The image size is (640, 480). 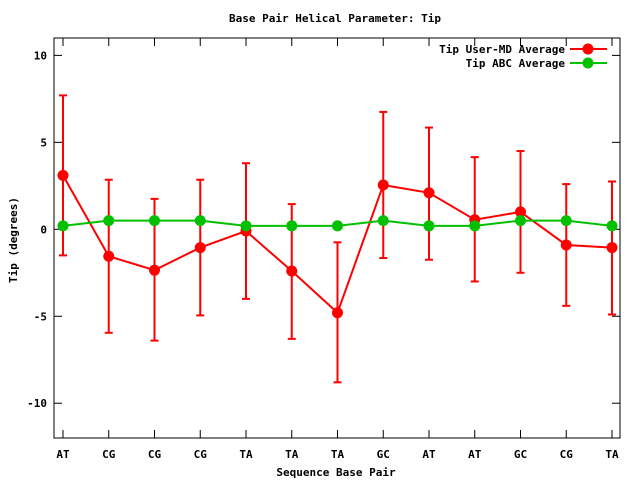 What do you see at coordinates (516, 63) in the screenshot?
I see `legend-label: Tip ABC Average` at bounding box center [516, 63].